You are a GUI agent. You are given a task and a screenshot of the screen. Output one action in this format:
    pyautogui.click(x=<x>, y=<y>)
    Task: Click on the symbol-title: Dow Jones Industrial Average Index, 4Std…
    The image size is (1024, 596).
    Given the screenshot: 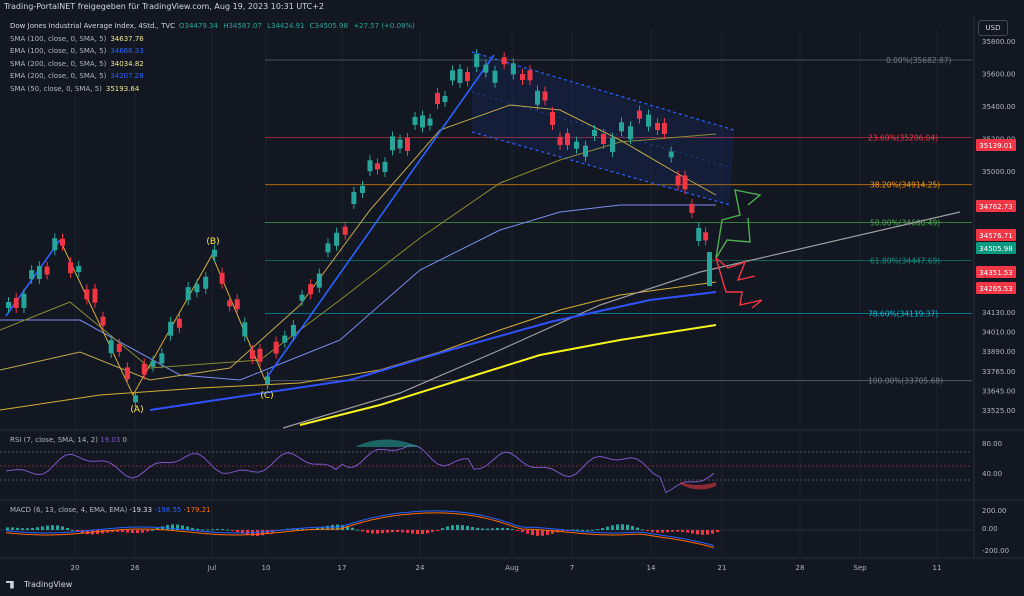 What is the action you would take?
    pyautogui.click(x=93, y=26)
    